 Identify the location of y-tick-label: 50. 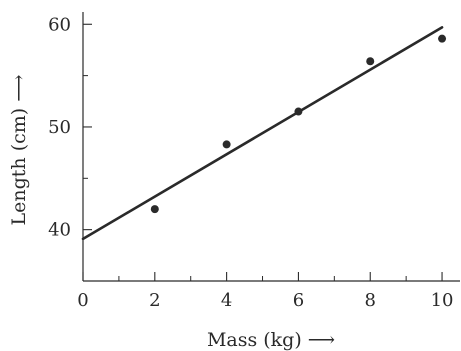
(59, 127).